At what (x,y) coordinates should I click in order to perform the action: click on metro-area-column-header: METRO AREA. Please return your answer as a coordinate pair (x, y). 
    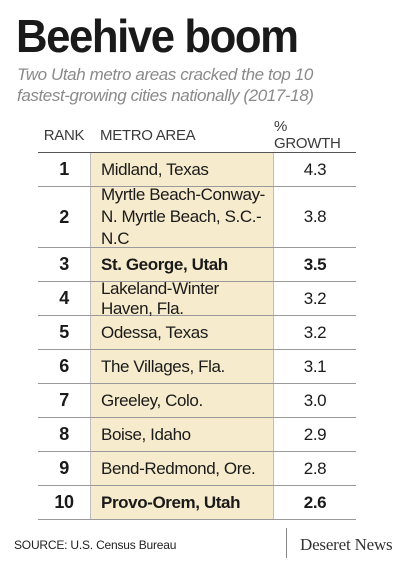
    Looking at the image, I should click on (148, 135).